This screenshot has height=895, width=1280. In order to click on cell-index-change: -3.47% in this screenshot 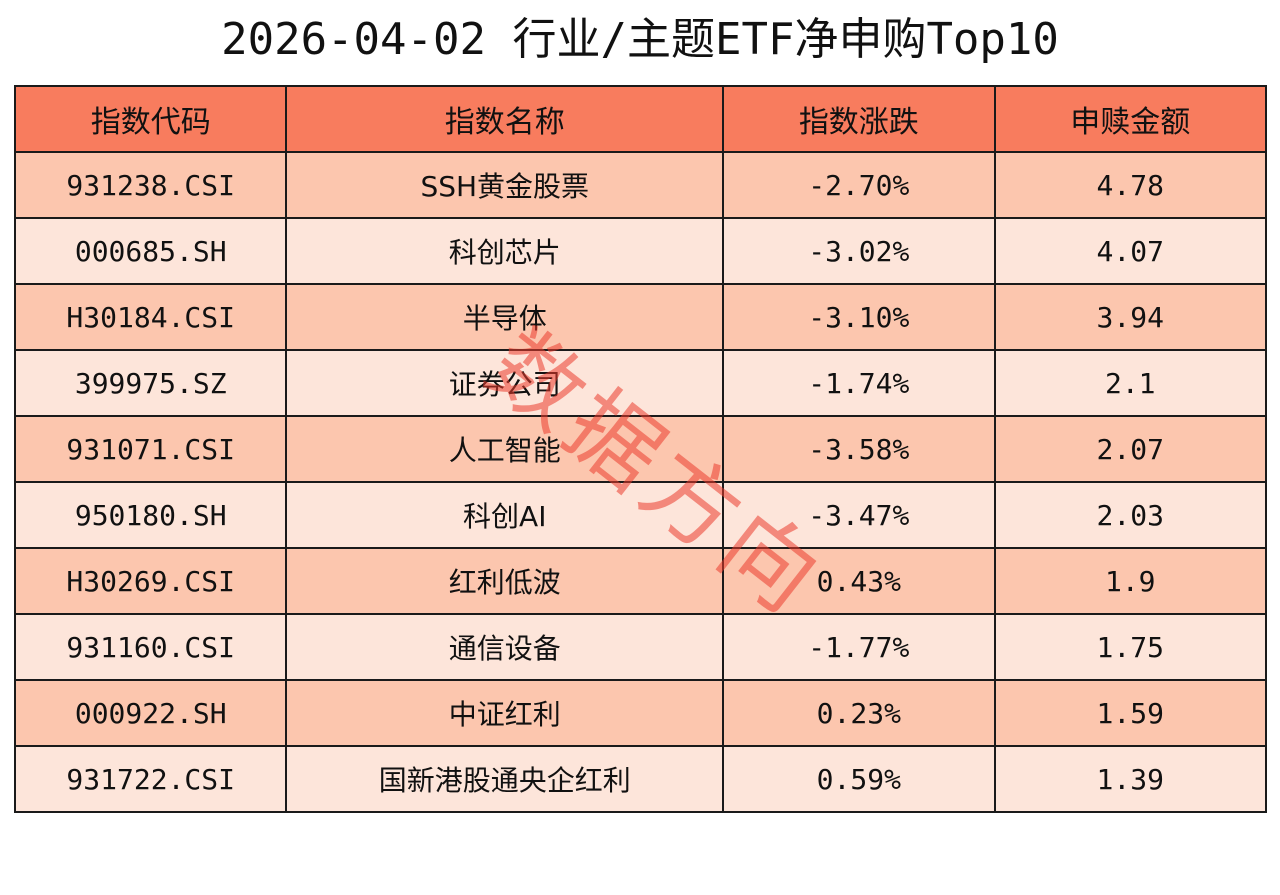, I will do `click(859, 515)`.